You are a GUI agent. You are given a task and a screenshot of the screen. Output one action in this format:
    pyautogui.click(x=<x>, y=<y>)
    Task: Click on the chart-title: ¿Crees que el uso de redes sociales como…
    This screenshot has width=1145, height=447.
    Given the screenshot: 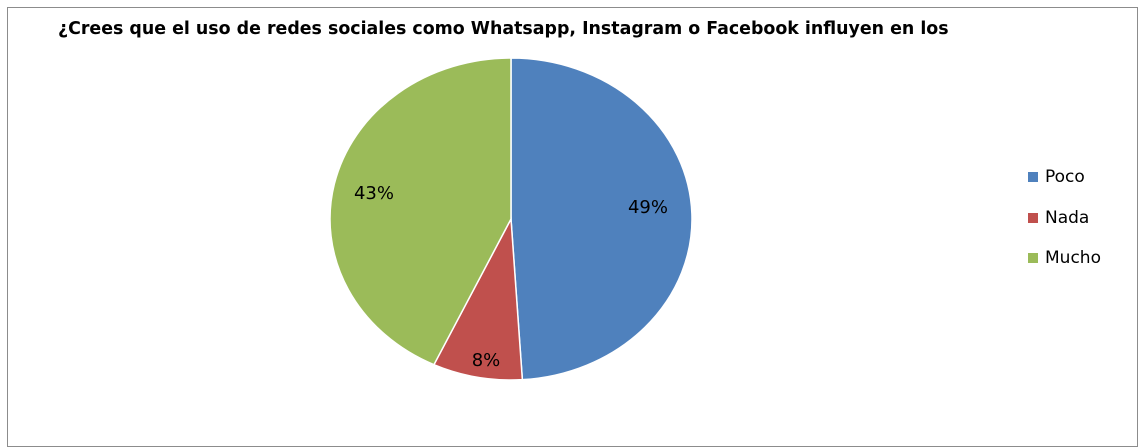 What is the action you would take?
    pyautogui.click(x=503, y=29)
    